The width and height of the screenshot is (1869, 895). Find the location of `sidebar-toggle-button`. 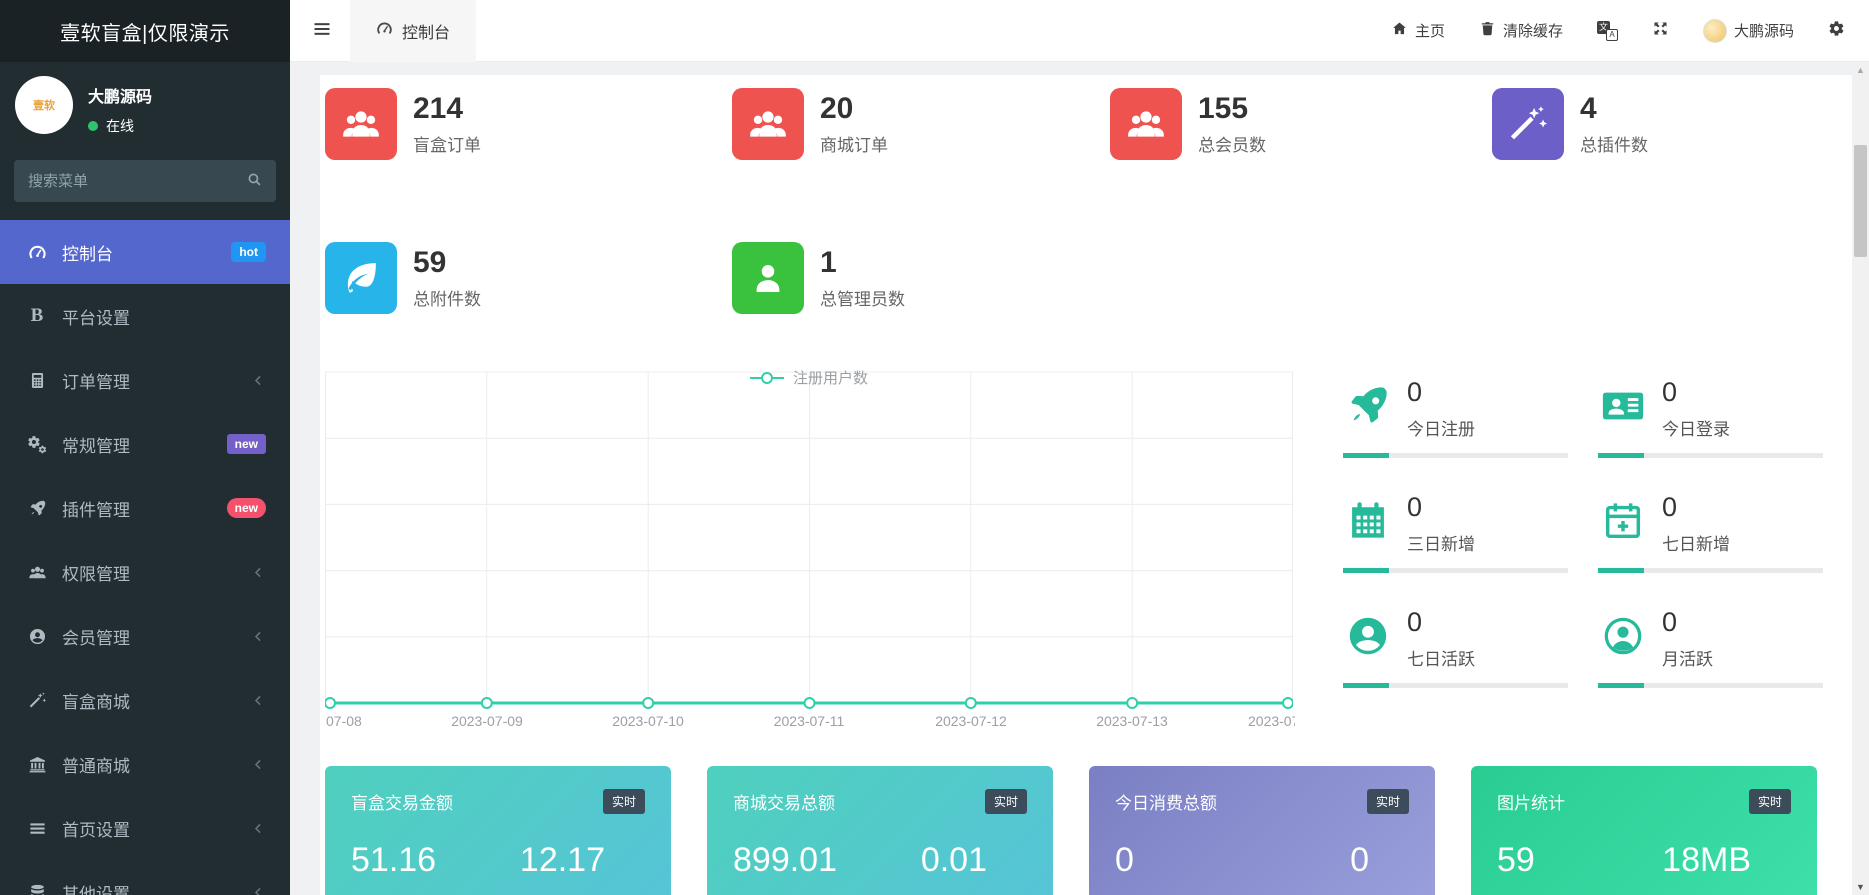

sidebar-toggle-button is located at coordinates (322, 30).